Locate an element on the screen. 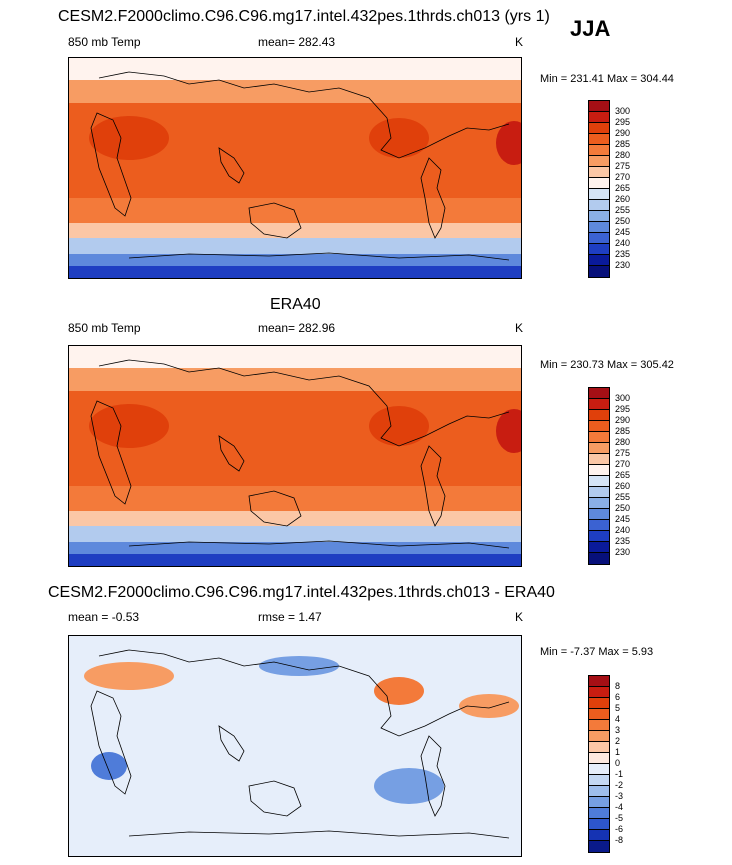  panel-3-minmax: Min = -7.37 Max = 5.93 is located at coordinates (597, 652).